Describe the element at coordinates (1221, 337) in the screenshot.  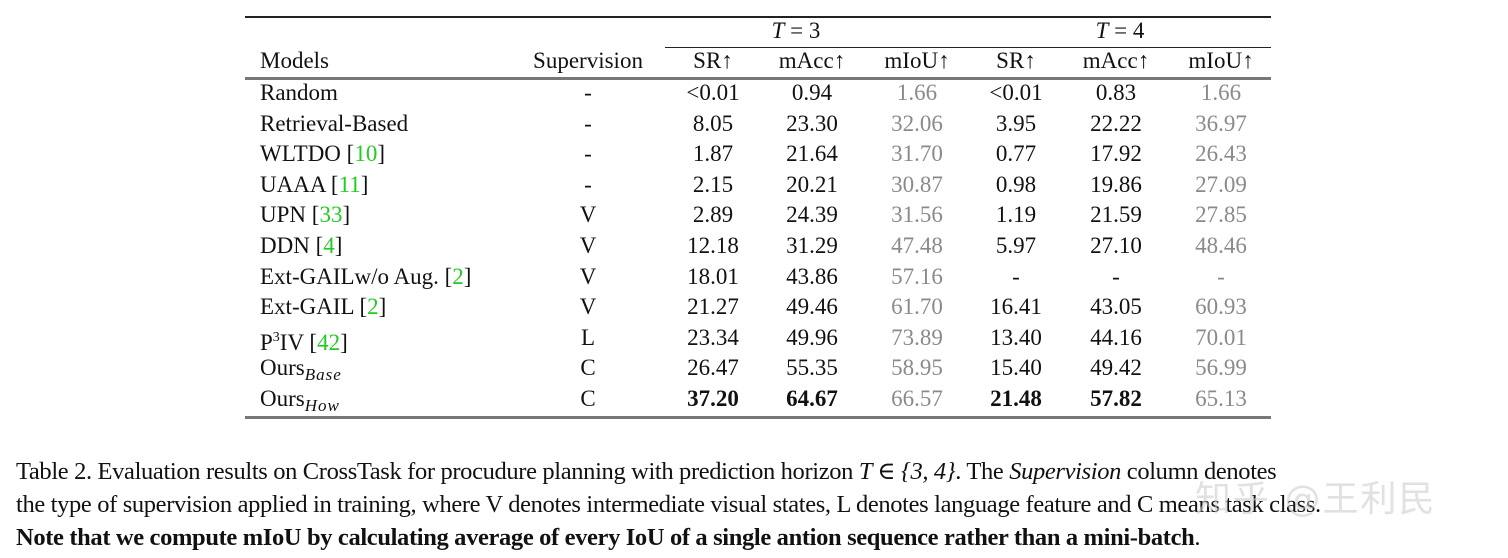
I see `metric-cell: 70.01` at that location.